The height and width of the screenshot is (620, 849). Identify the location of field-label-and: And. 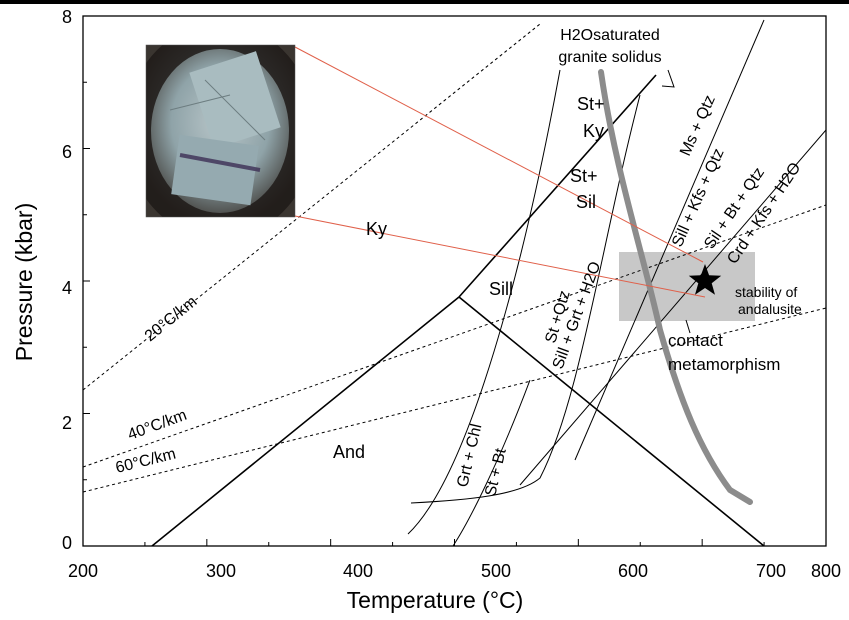
(349, 452).